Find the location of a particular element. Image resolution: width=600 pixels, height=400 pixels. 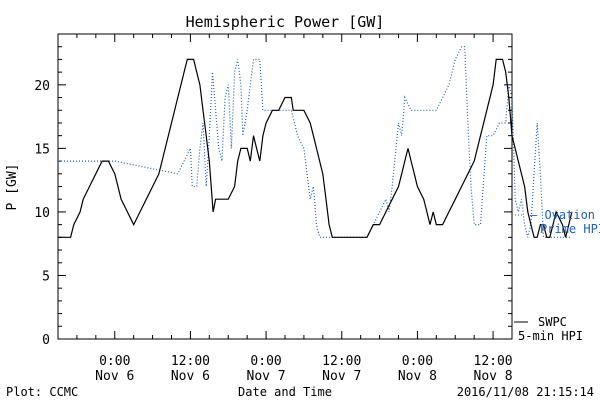

x-axis-label: Date and Time is located at coordinates (285, 392).